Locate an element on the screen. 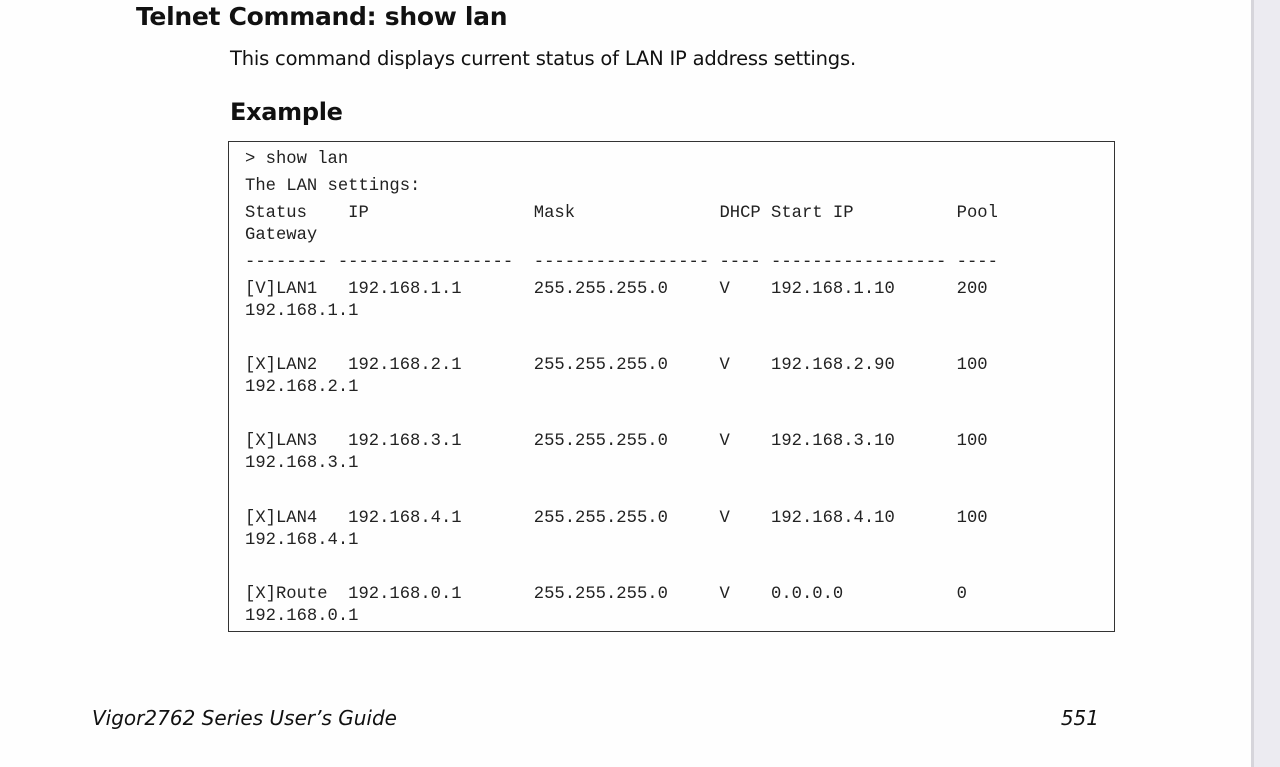 The width and height of the screenshot is (1280, 767). footer-guide-title: Vigor2762 Series User’s Guide is located at coordinates (244, 718).